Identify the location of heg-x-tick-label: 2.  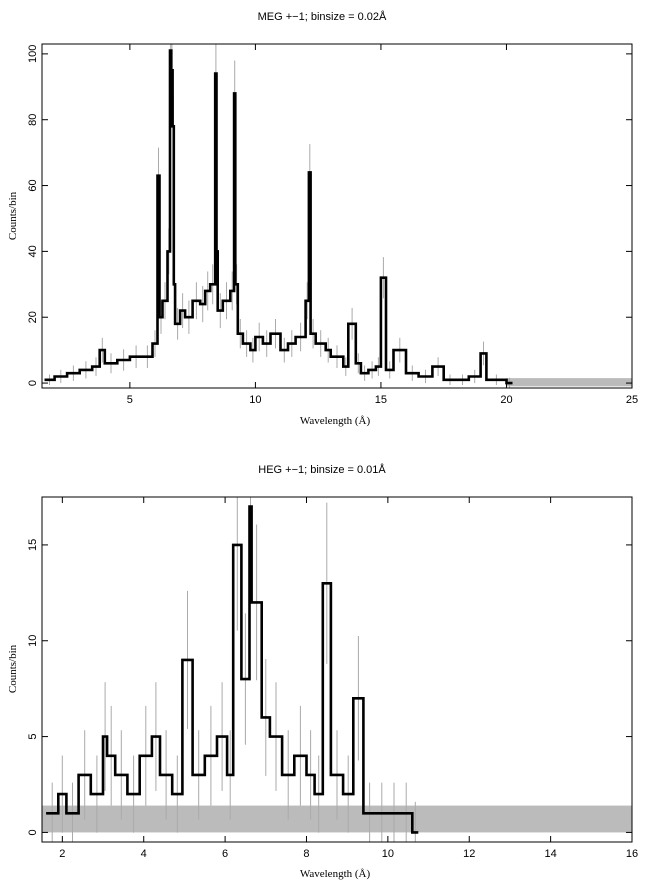
(62, 854).